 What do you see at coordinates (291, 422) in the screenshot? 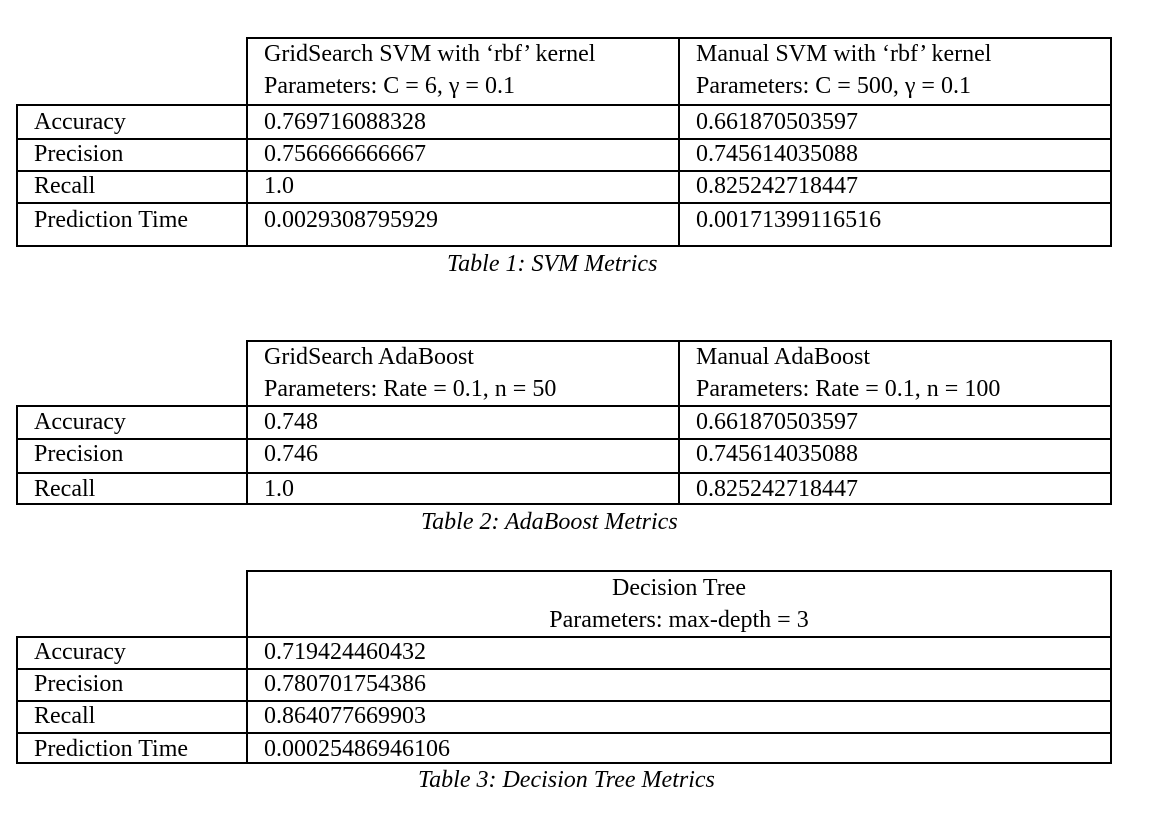
I see `table-cell: 0.748` at bounding box center [291, 422].